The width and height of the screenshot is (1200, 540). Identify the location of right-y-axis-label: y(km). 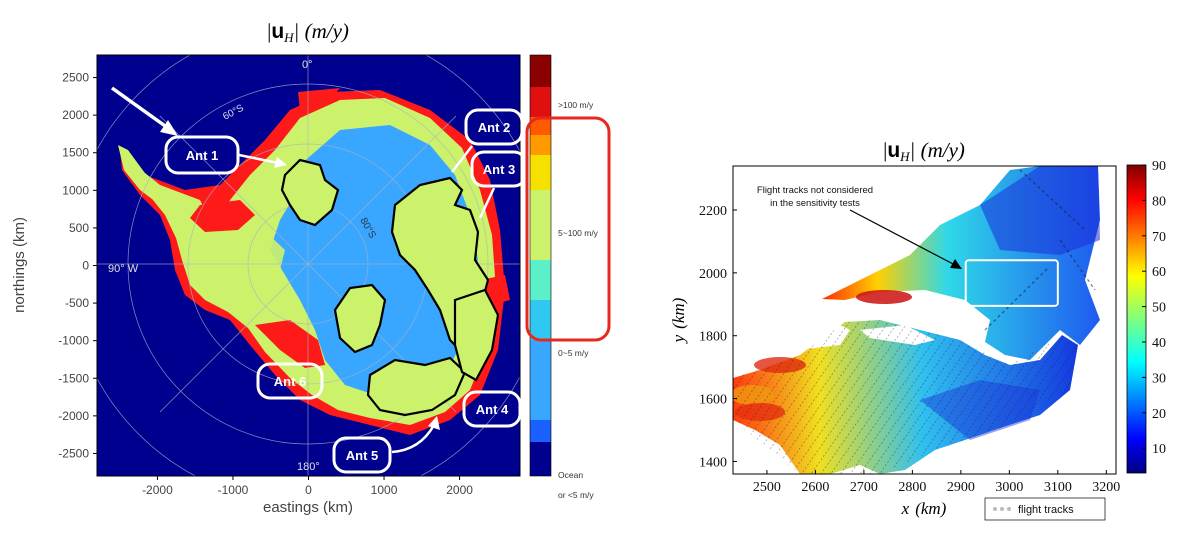
(678, 320).